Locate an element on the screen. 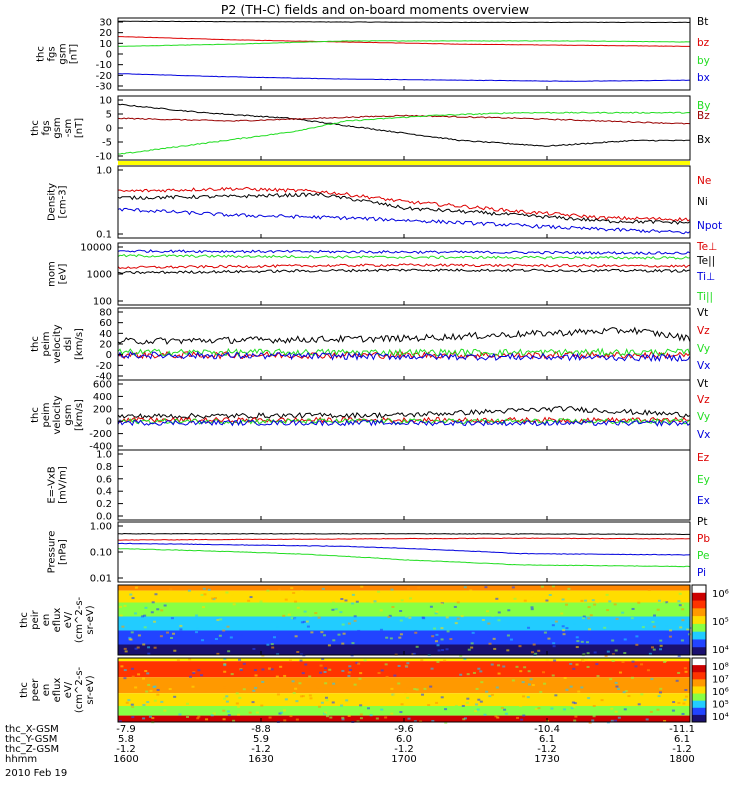  colorbar-tick-label: 10⁴ is located at coordinates (720, 717).